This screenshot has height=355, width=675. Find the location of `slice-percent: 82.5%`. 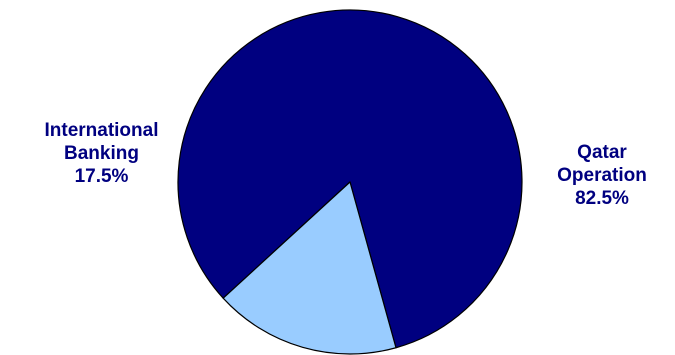

slice-percent: 82.5% is located at coordinates (602, 198).